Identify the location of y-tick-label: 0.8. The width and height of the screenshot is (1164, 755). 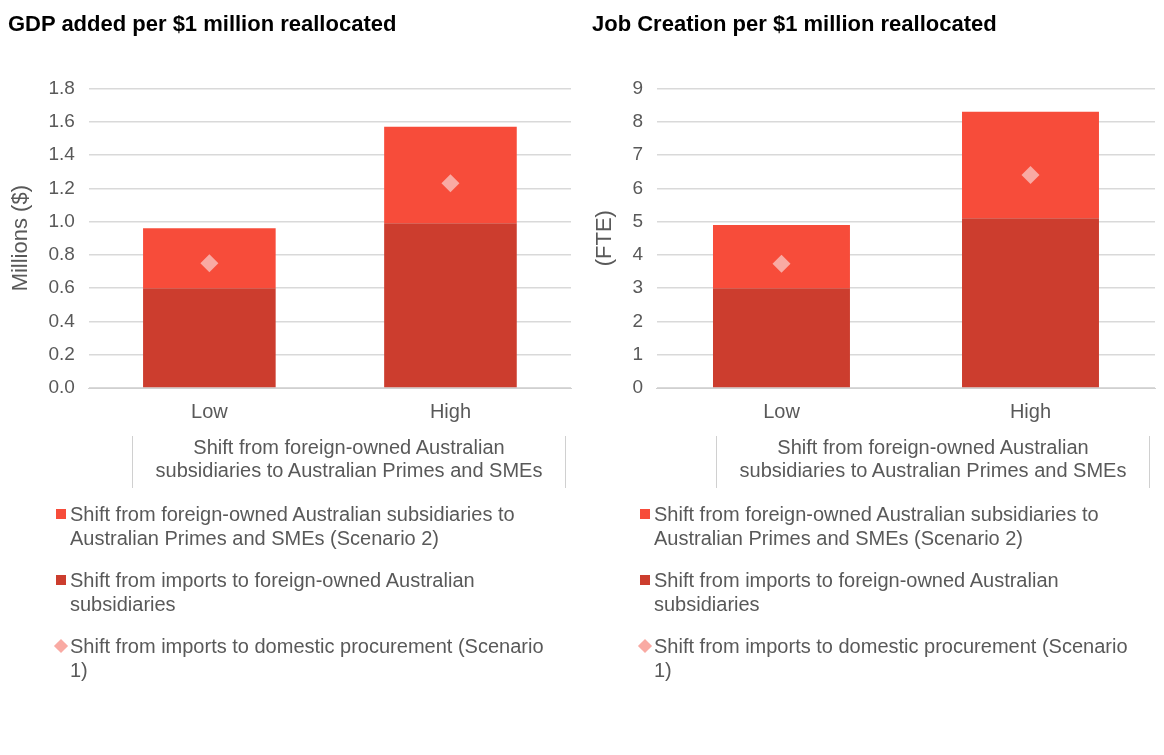
(61, 254).